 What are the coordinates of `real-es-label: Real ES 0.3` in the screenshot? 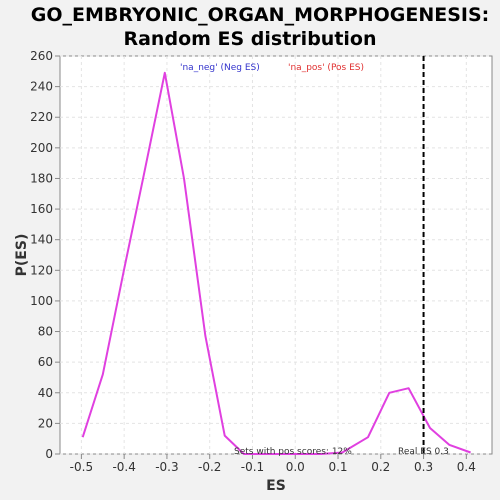 It's located at (423, 452).